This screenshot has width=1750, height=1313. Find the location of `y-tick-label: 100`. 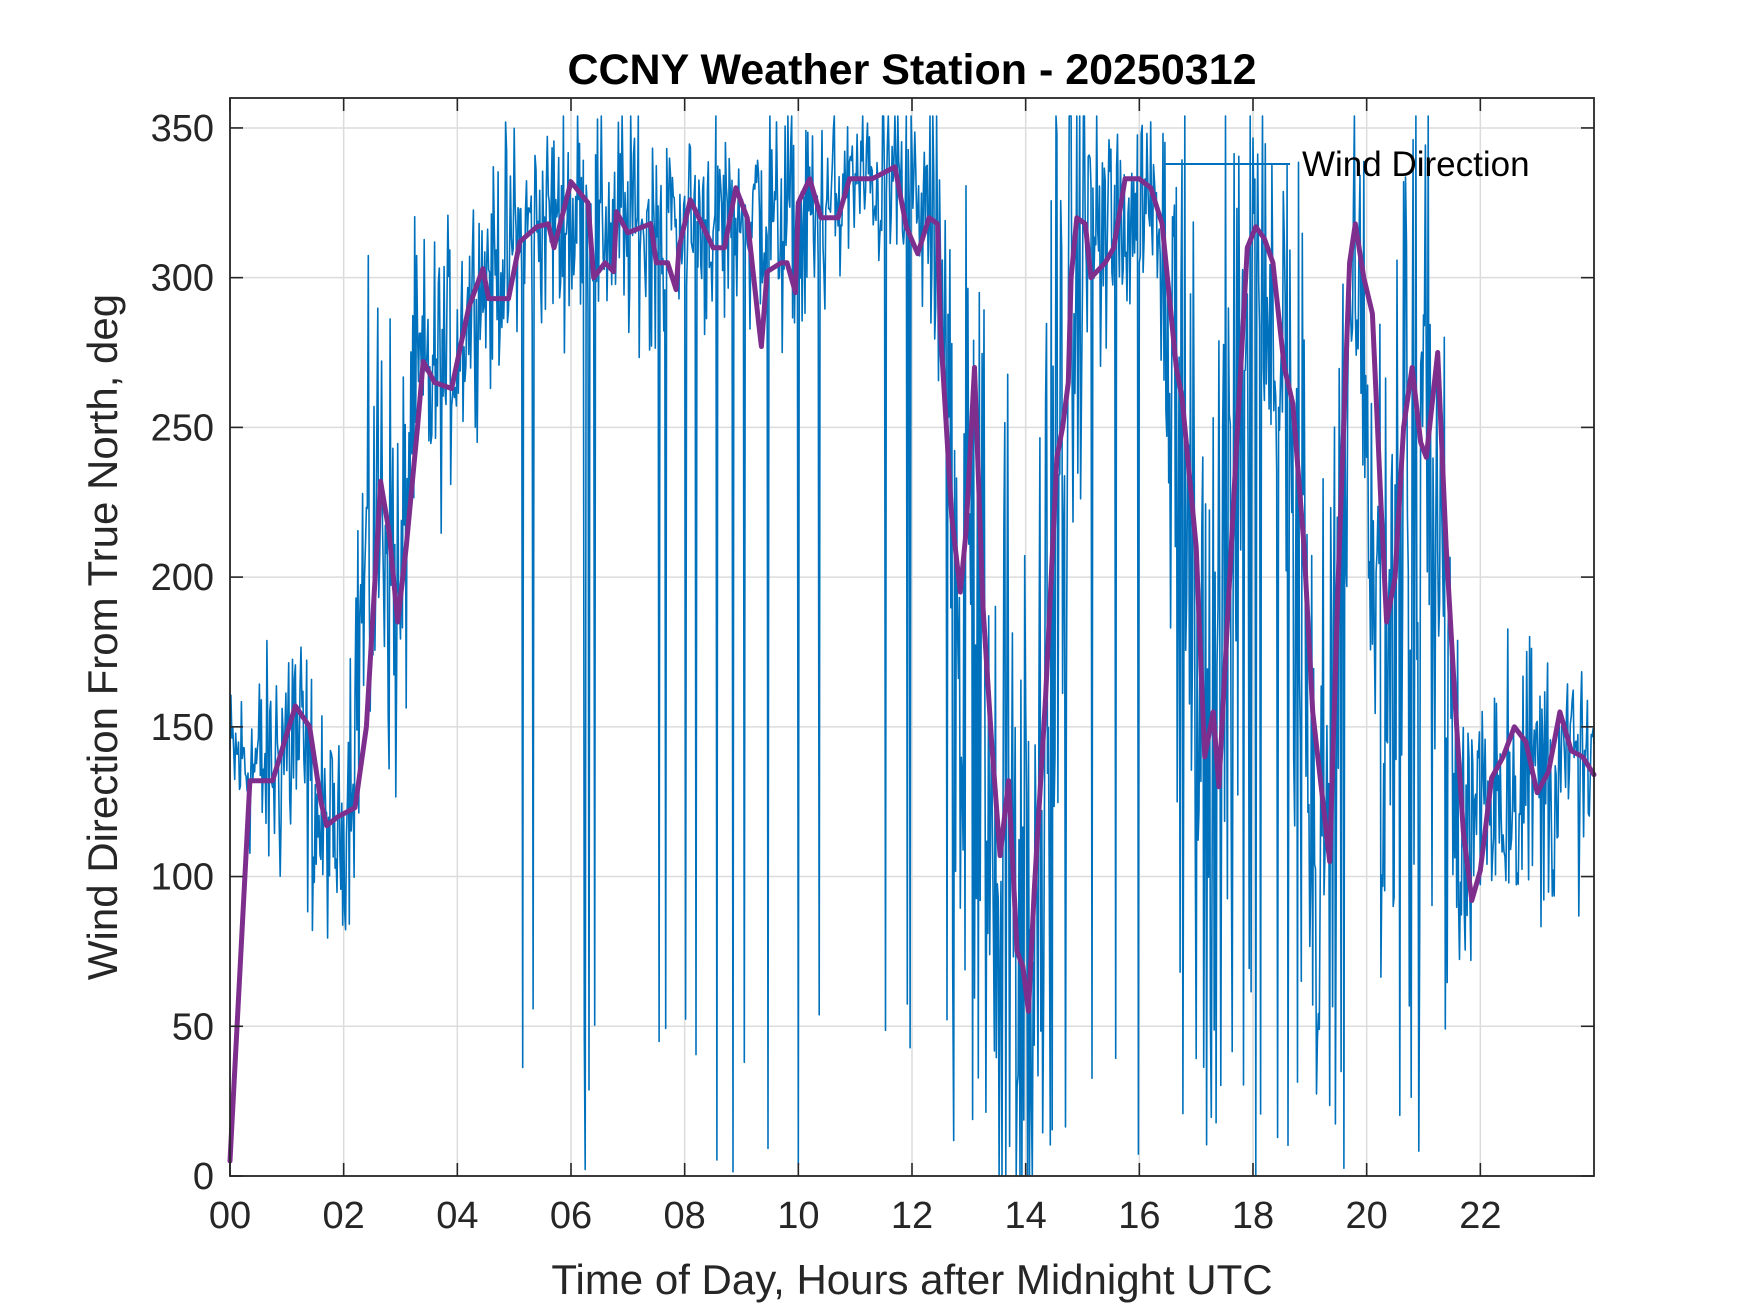

y-tick-label: 100 is located at coordinates (182, 878).